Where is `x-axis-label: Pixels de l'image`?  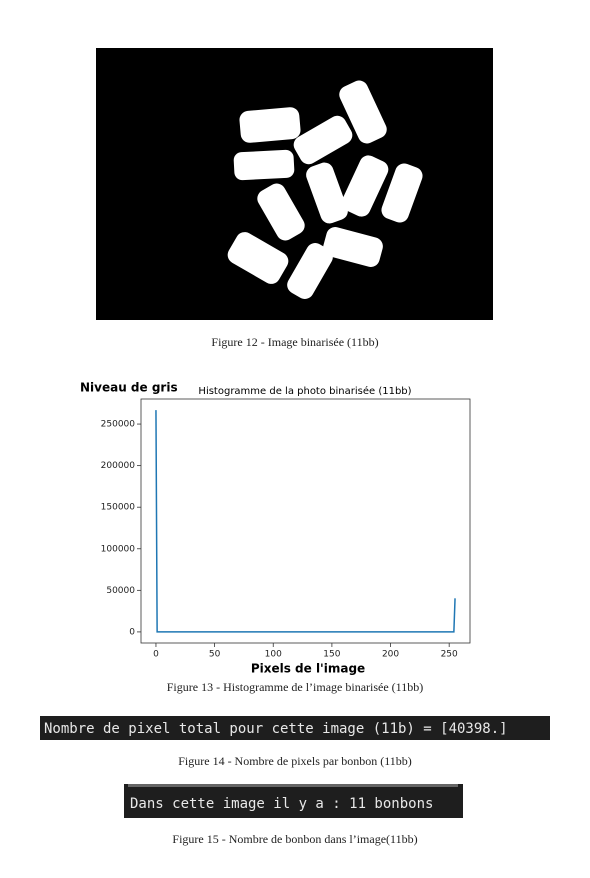
x-axis-label: Pixels de l'image is located at coordinates (308, 669).